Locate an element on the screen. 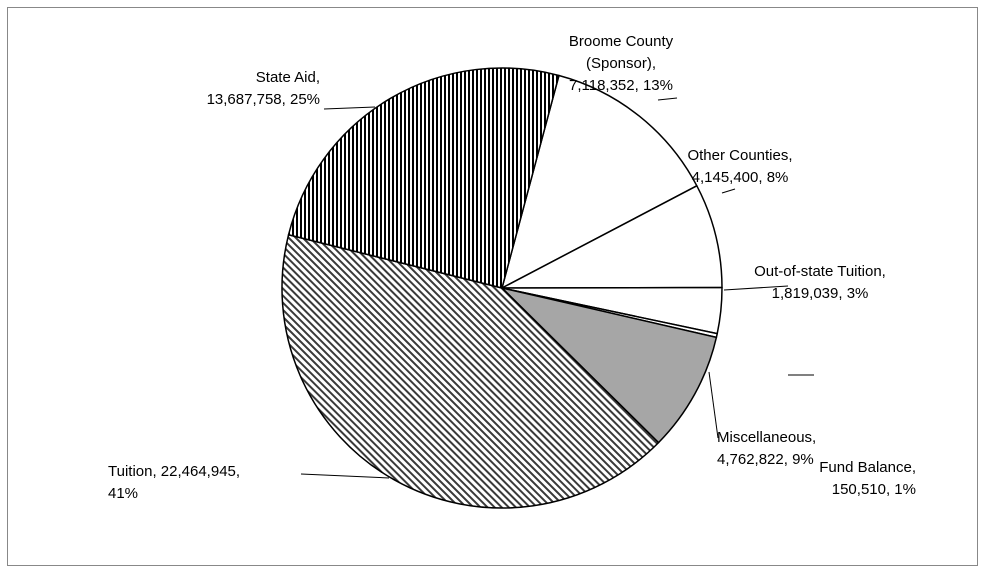  data-label-miscellaneous: Miscellaneous, 4,762,822, 9% is located at coordinates (766, 448).